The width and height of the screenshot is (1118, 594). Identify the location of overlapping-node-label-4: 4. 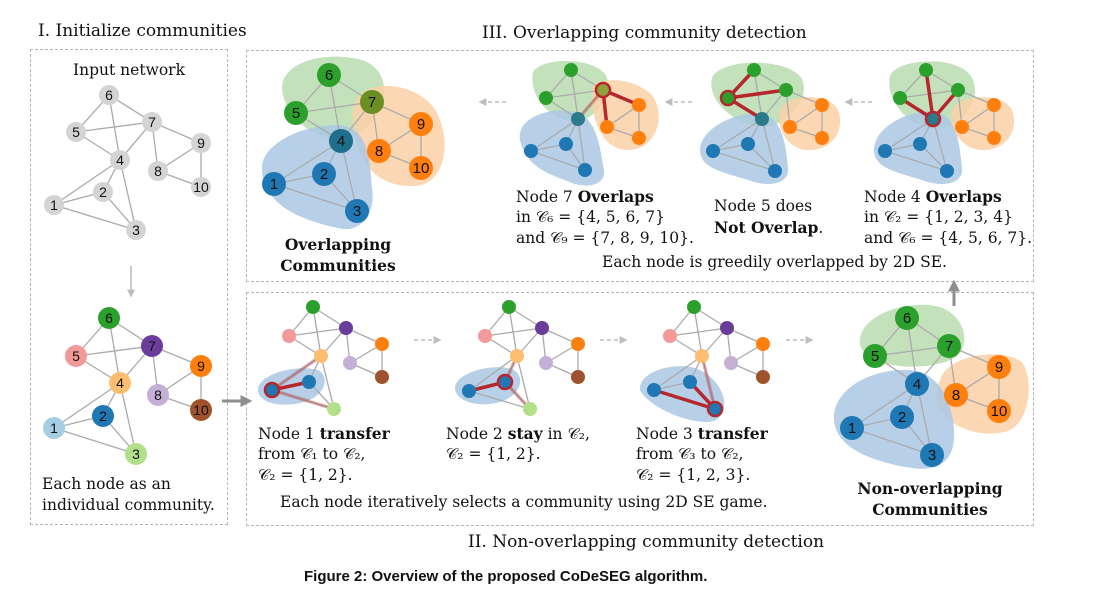
(341, 141).